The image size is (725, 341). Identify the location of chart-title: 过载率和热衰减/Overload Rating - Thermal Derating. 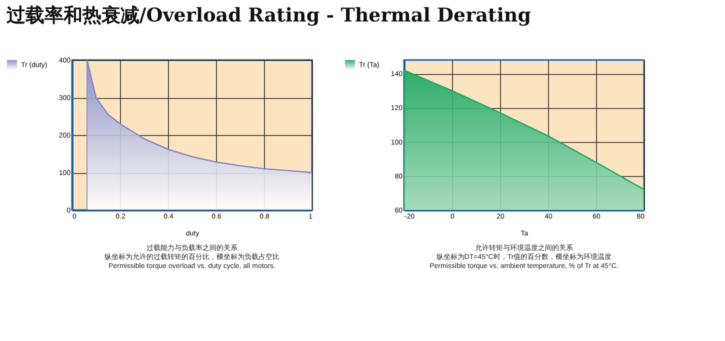
(268, 15).